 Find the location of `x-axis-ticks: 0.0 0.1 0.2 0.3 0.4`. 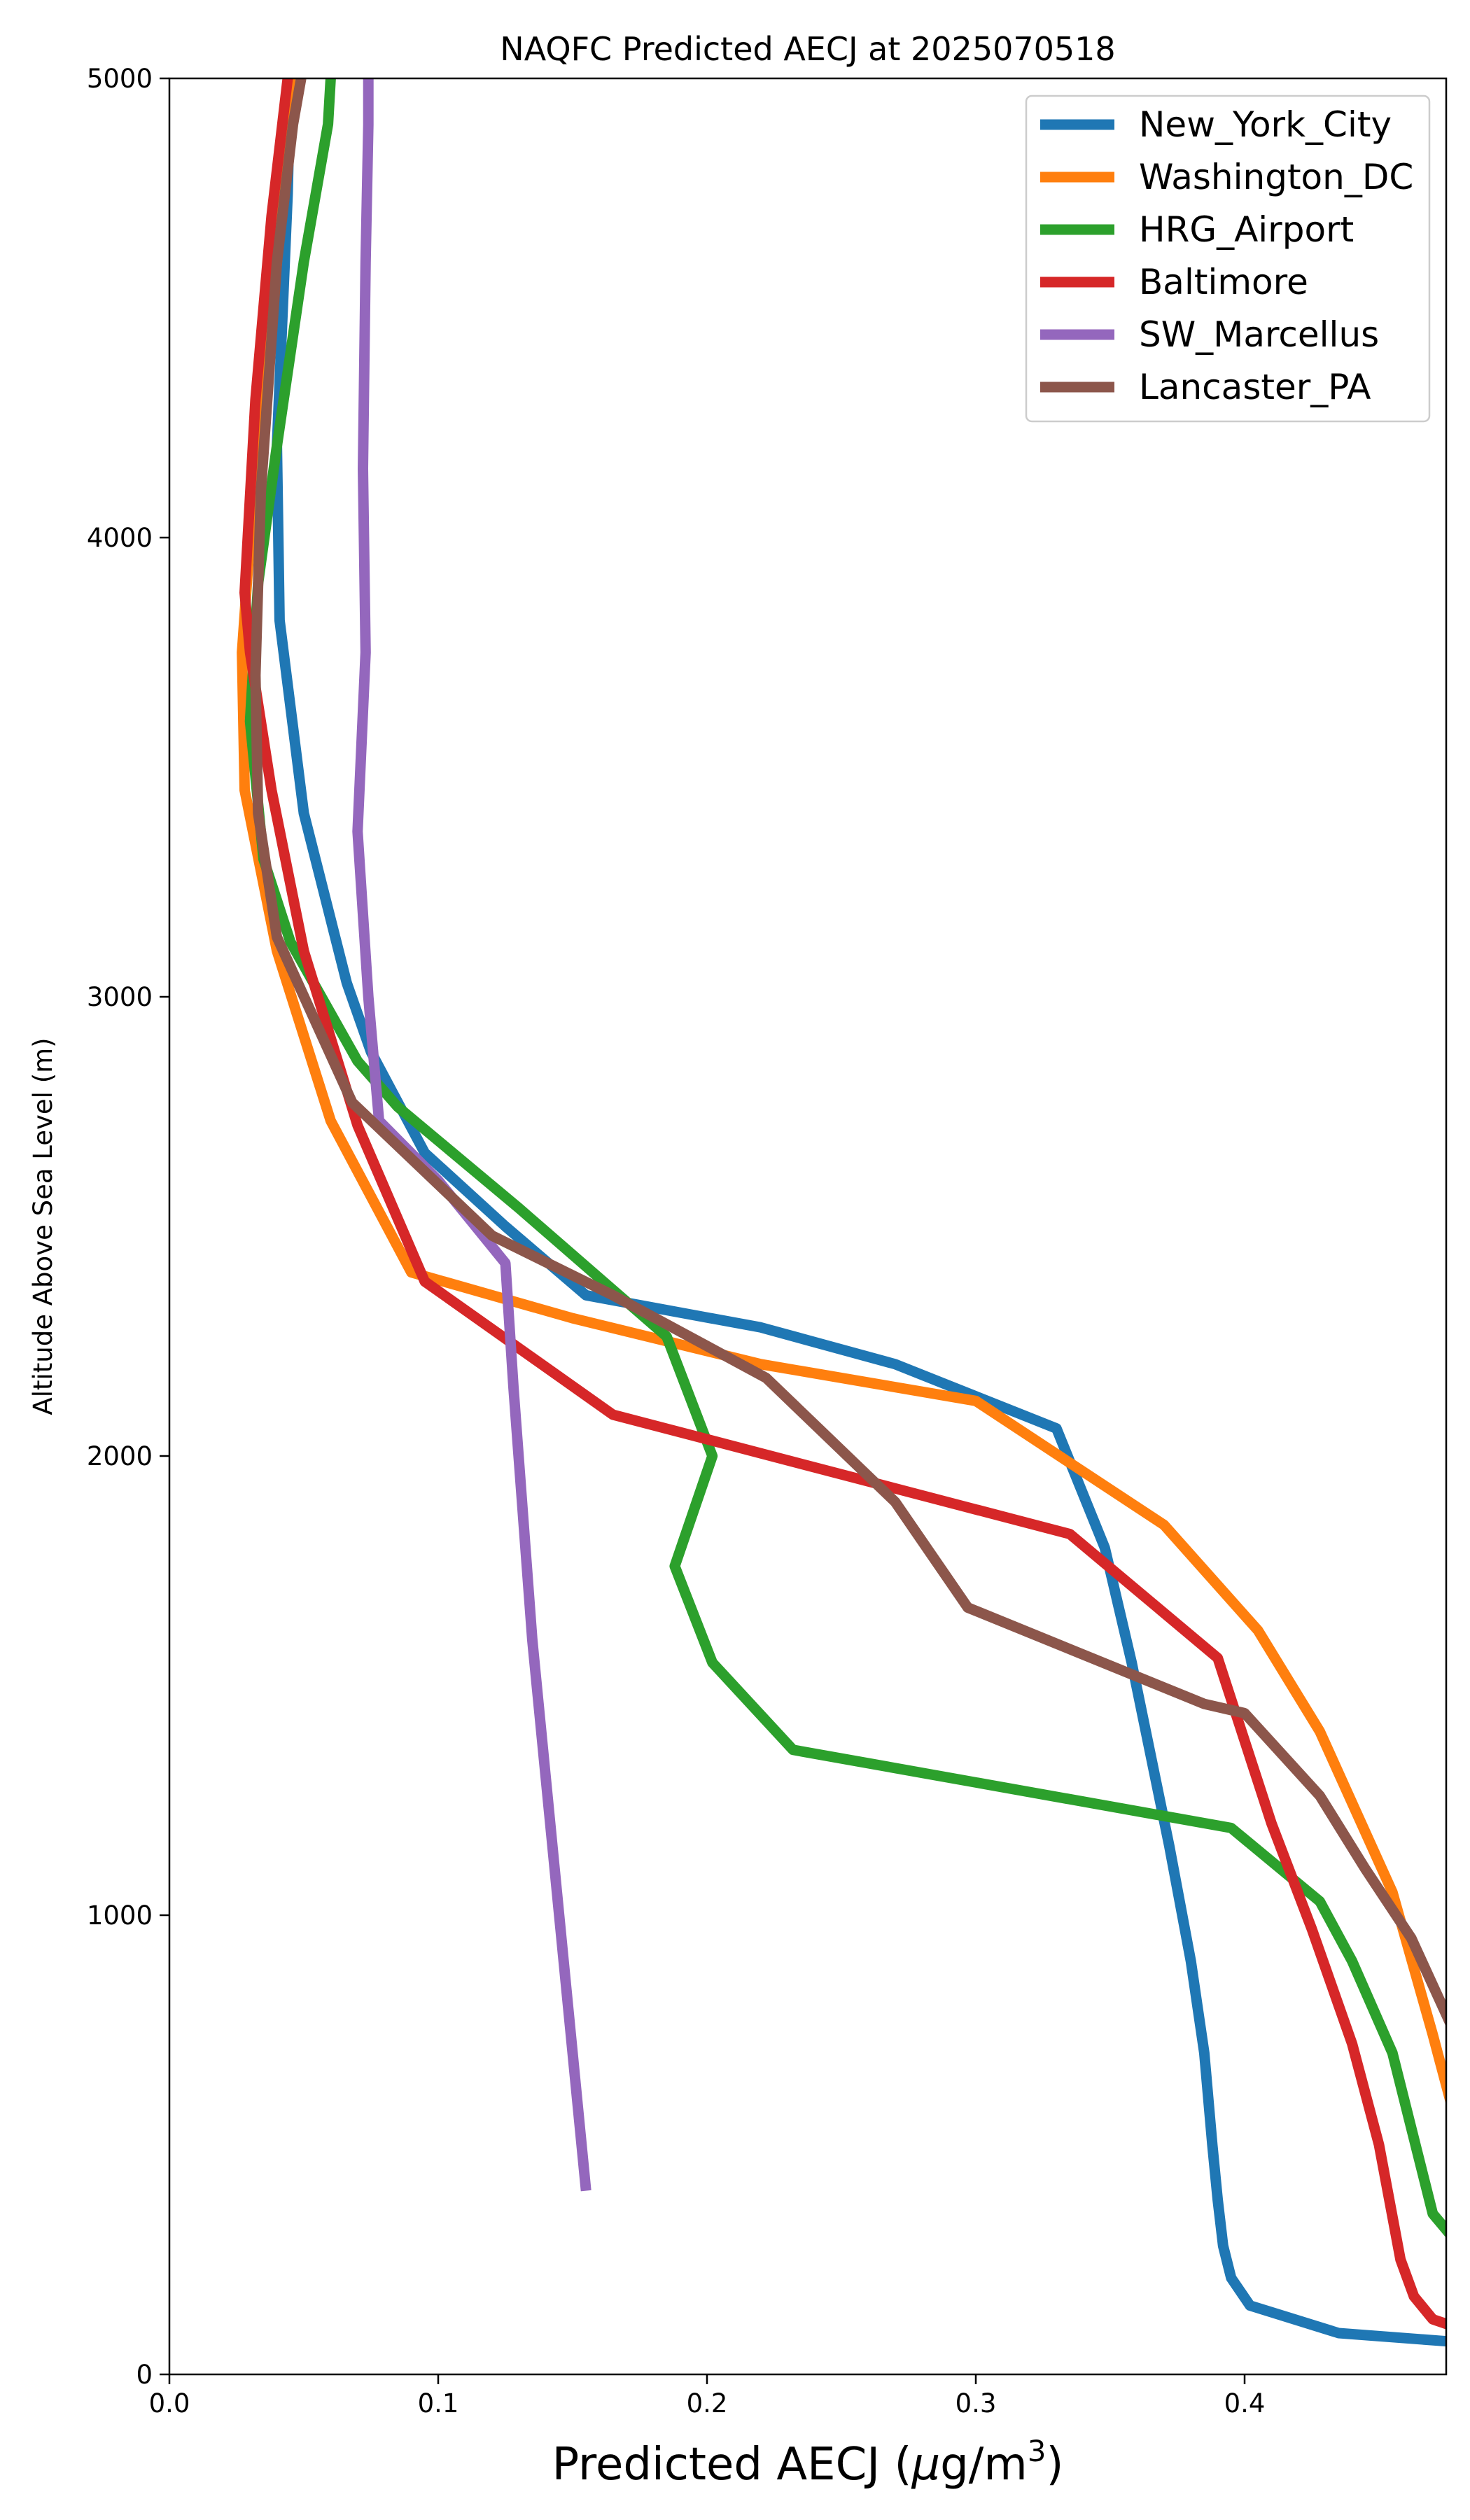

x-axis-ticks: 0.0 0.1 0.2 0.3 0.4 is located at coordinates (707, 2396).